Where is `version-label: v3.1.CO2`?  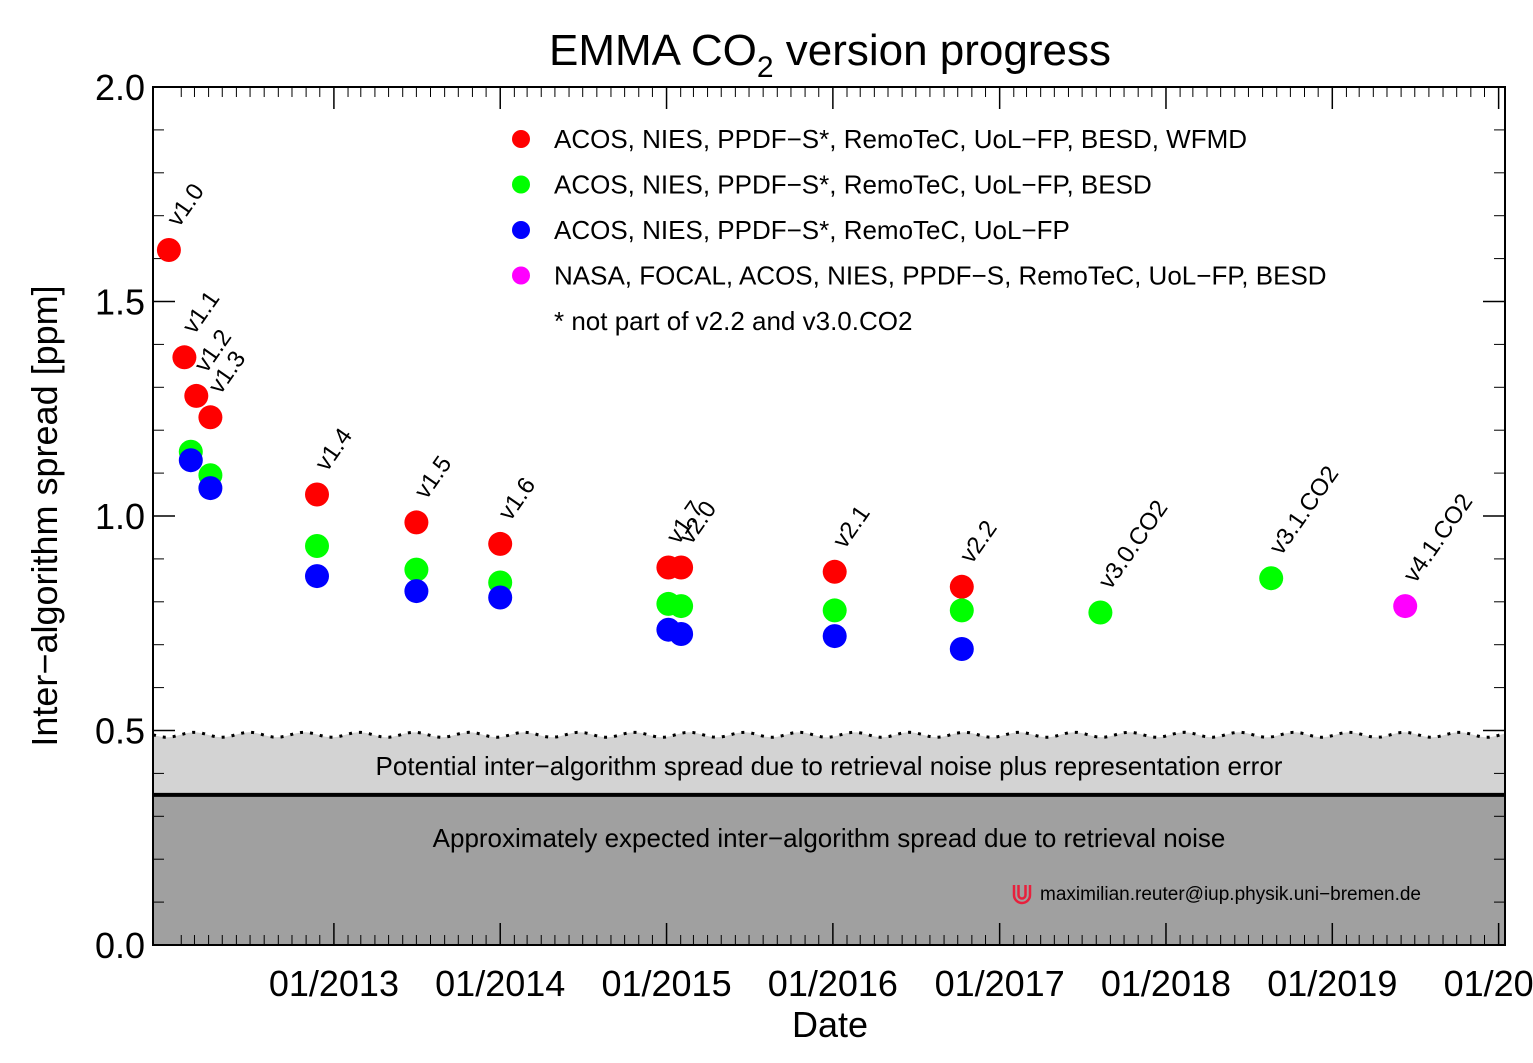 version-label: v3.1.CO2 is located at coordinates (1304, 510).